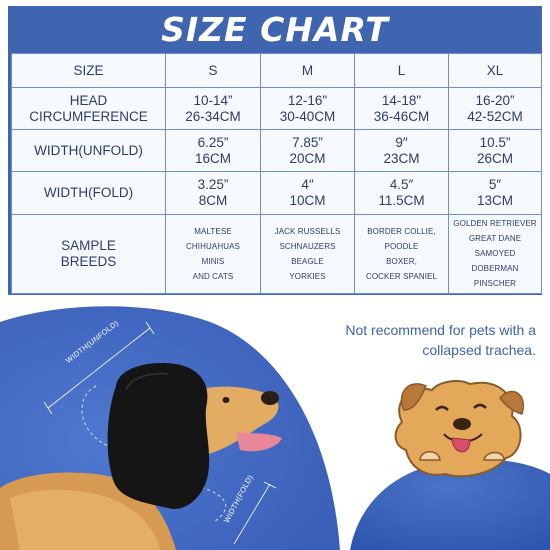 Image resolution: width=550 pixels, height=550 pixels. I want to click on cell-cm: 23CM, so click(401, 158).